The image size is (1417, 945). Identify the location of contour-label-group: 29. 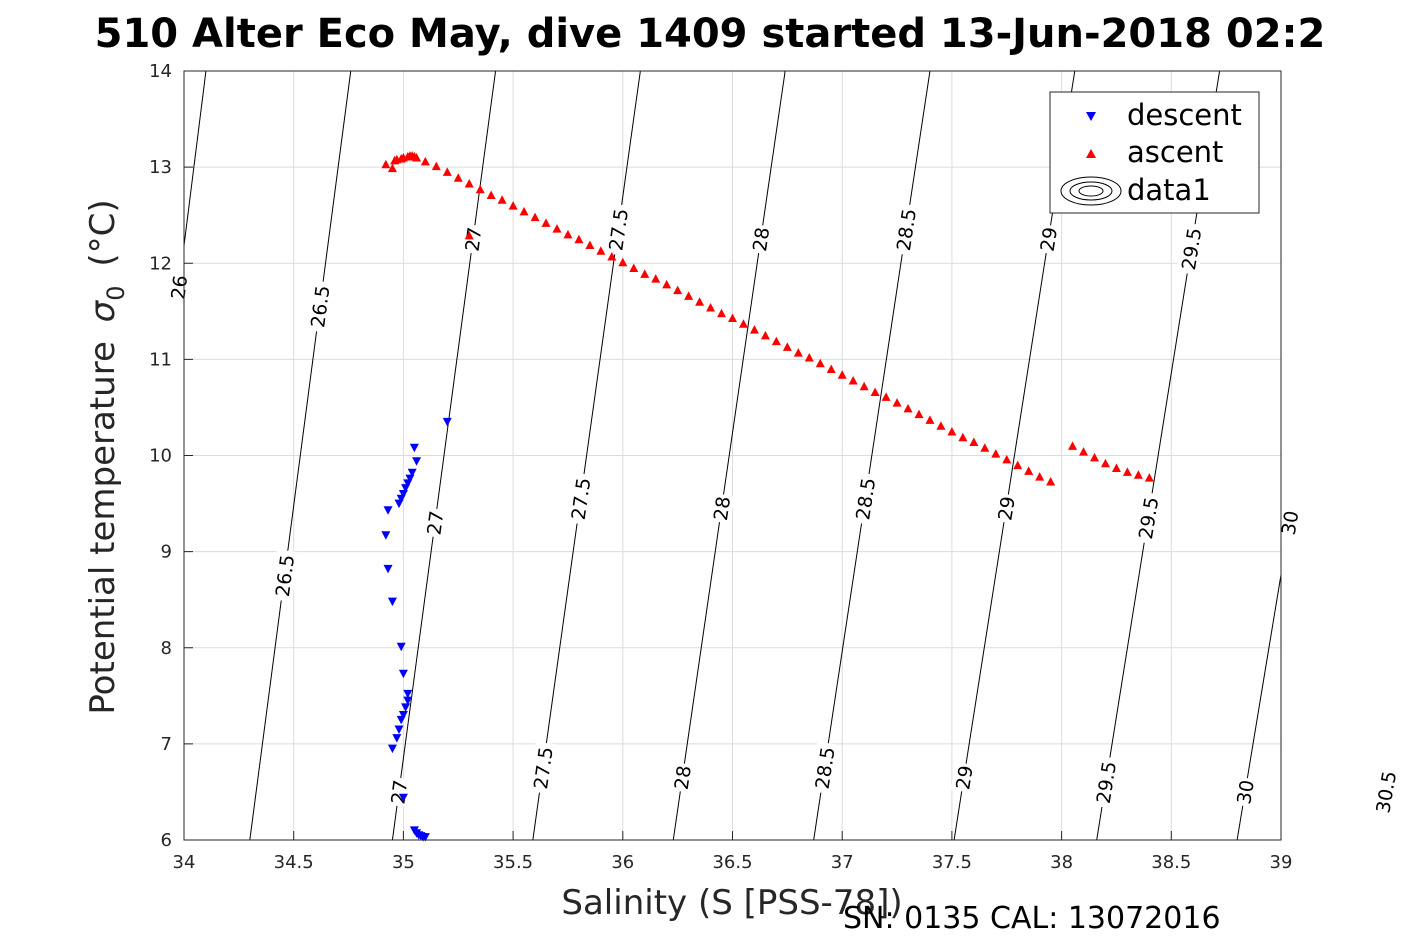
(1048, 239).